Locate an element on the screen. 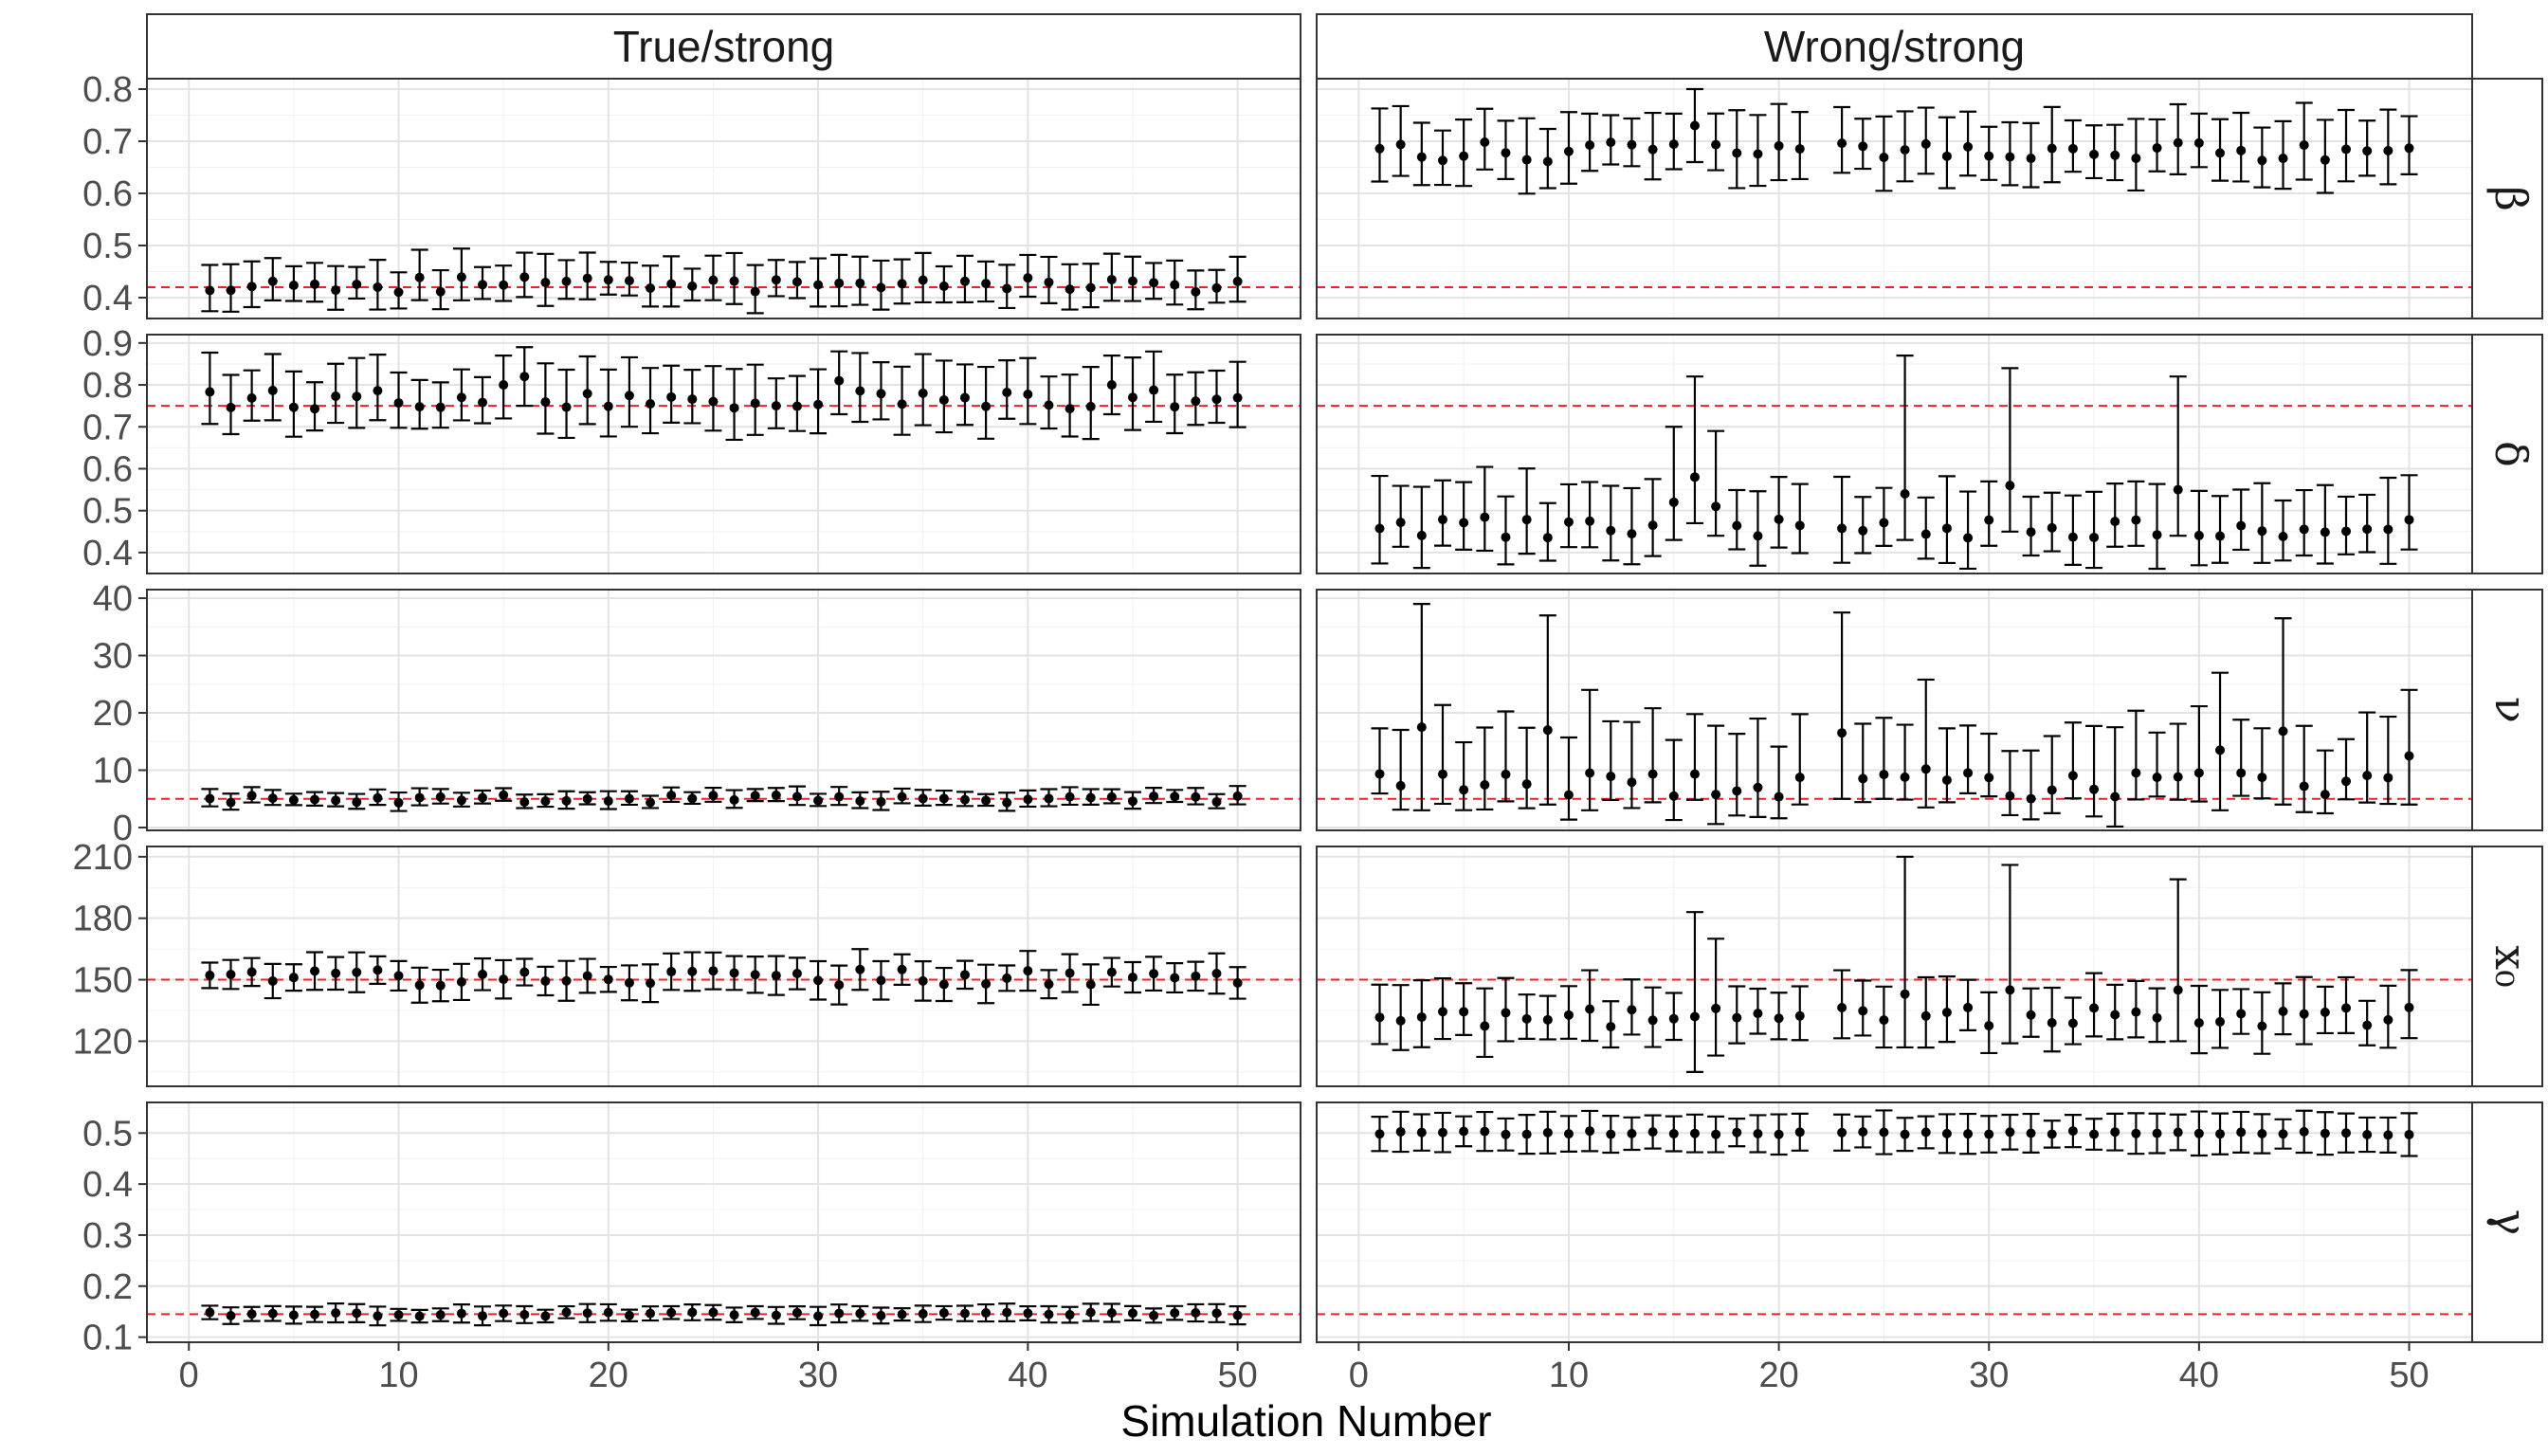  panel-r5-c1 is located at coordinates (723, 1222).